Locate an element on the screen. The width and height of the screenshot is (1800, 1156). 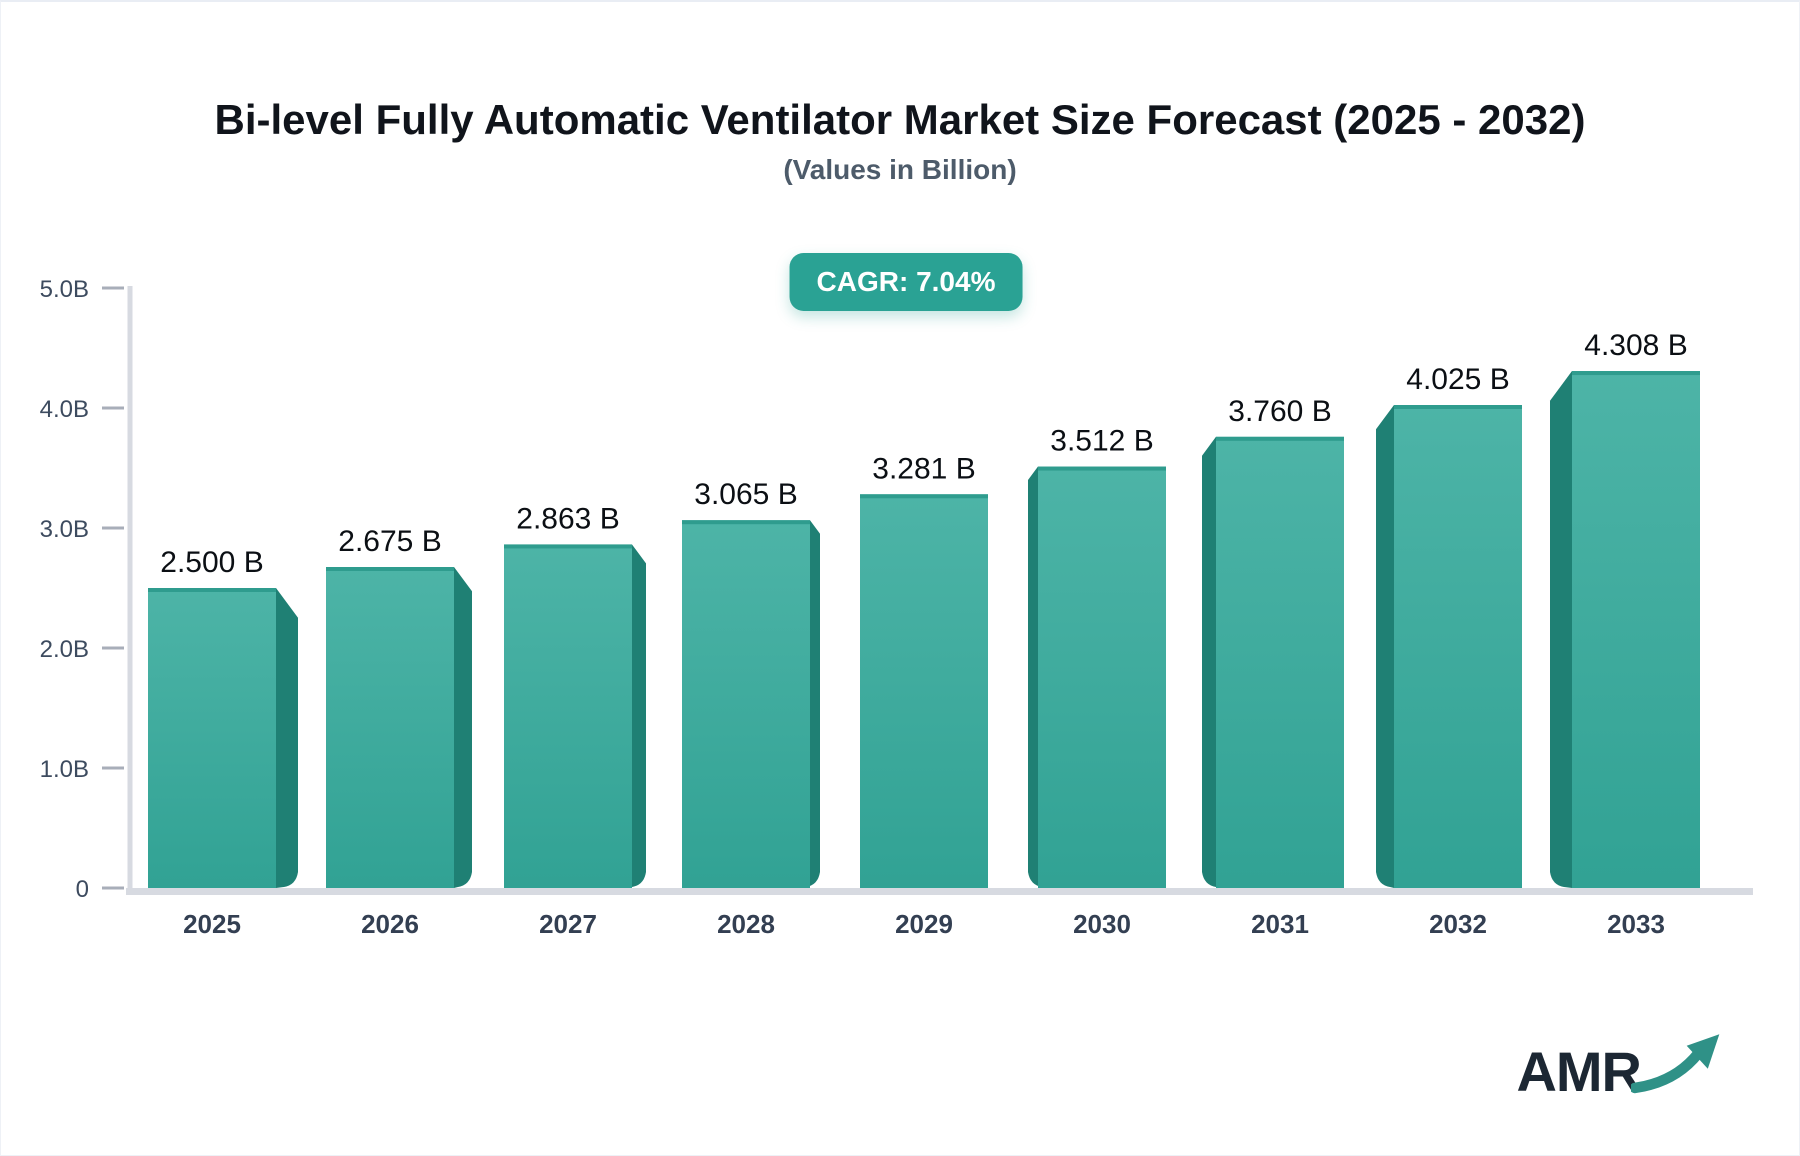
amr-logo: AMR is located at coordinates (1621, 1071).